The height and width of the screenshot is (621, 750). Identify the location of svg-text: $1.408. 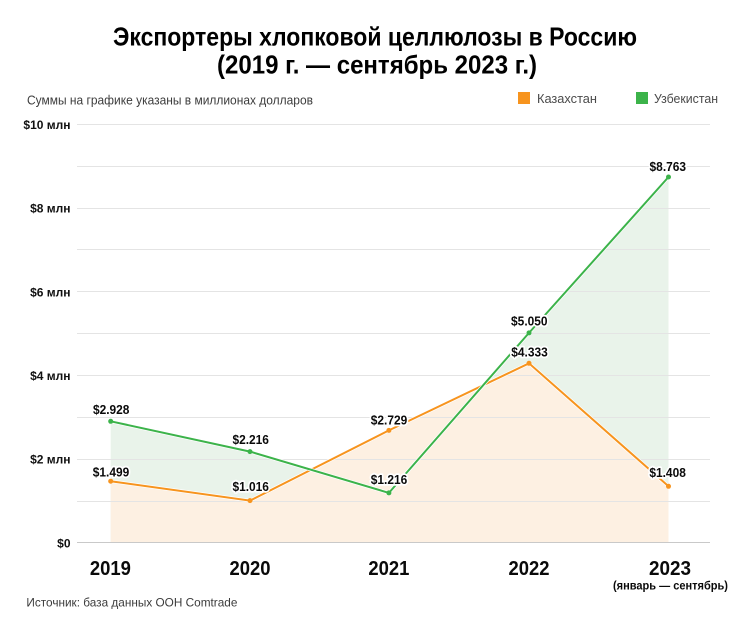
(667, 472).